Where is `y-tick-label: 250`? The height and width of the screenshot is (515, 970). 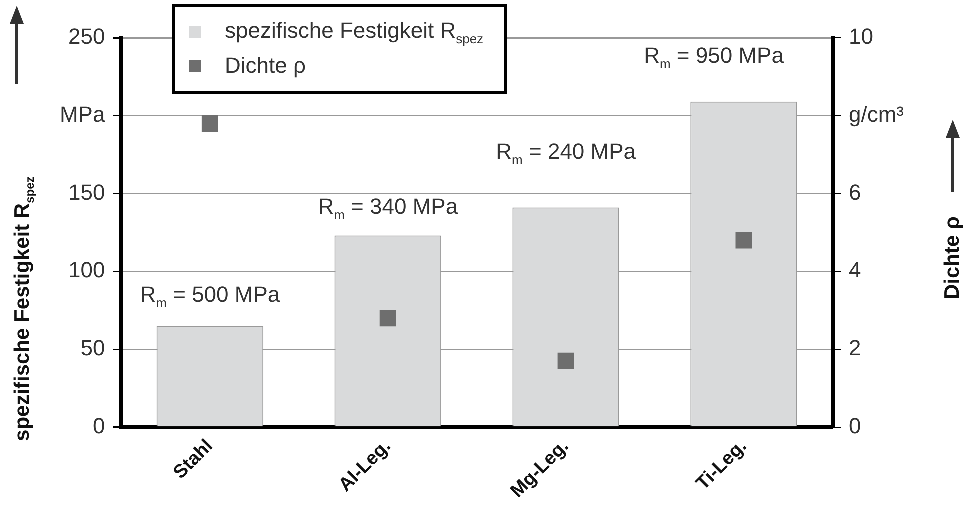 y-tick-label: 250 is located at coordinates (87, 37).